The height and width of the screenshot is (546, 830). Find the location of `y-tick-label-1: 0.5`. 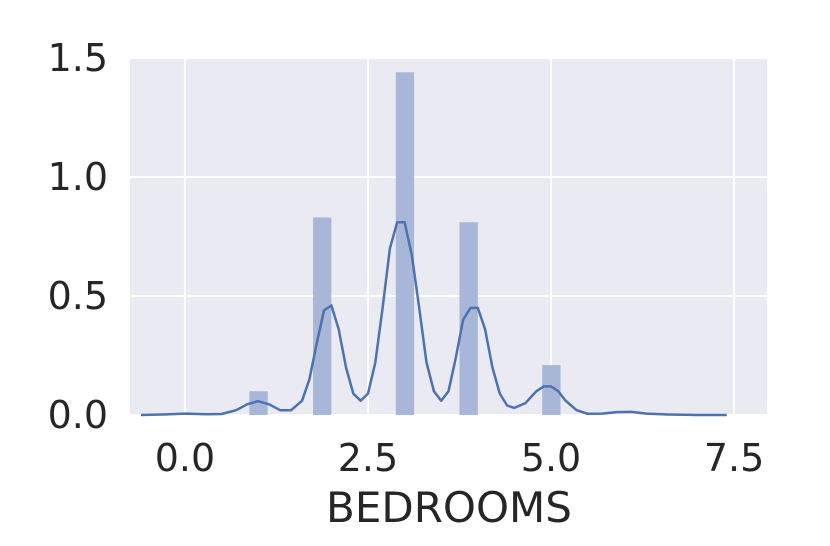

y-tick-label-1: 0.5 is located at coordinates (78, 296).